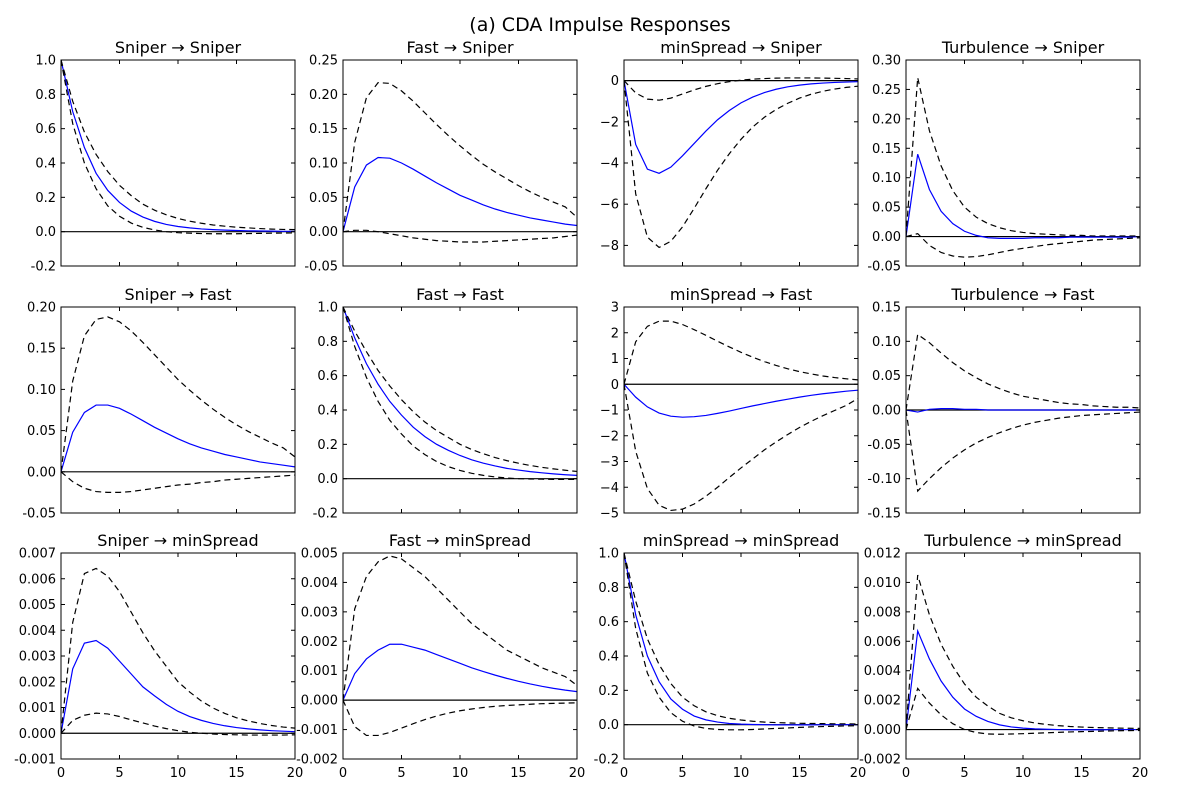 This screenshot has height=800, width=1200. Describe the element at coordinates (45, 95) in the screenshot. I see `y-tick-label: 0.8` at that location.